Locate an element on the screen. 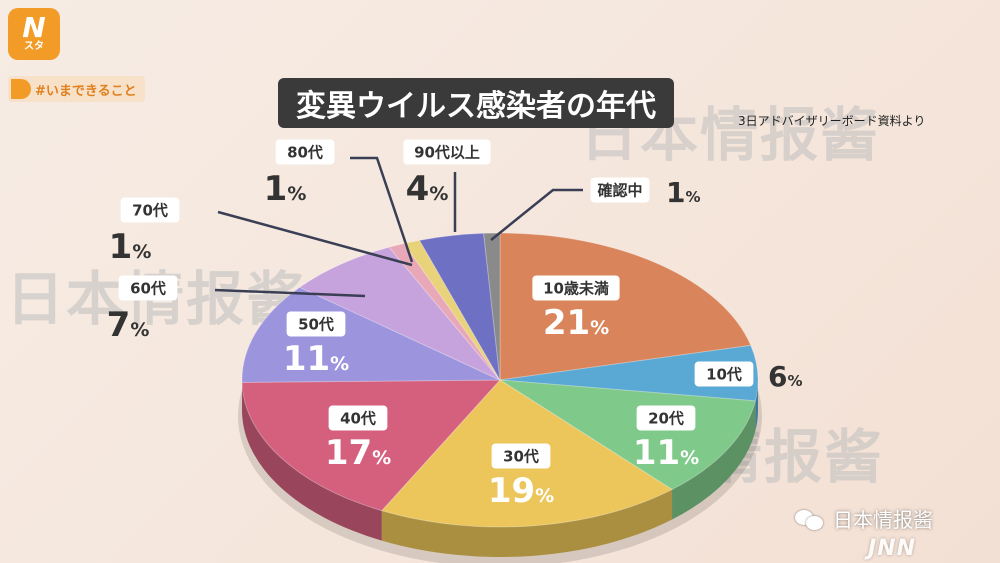 The height and width of the screenshot is (563, 1000). slice-label: 確認中 is located at coordinates (620, 190).